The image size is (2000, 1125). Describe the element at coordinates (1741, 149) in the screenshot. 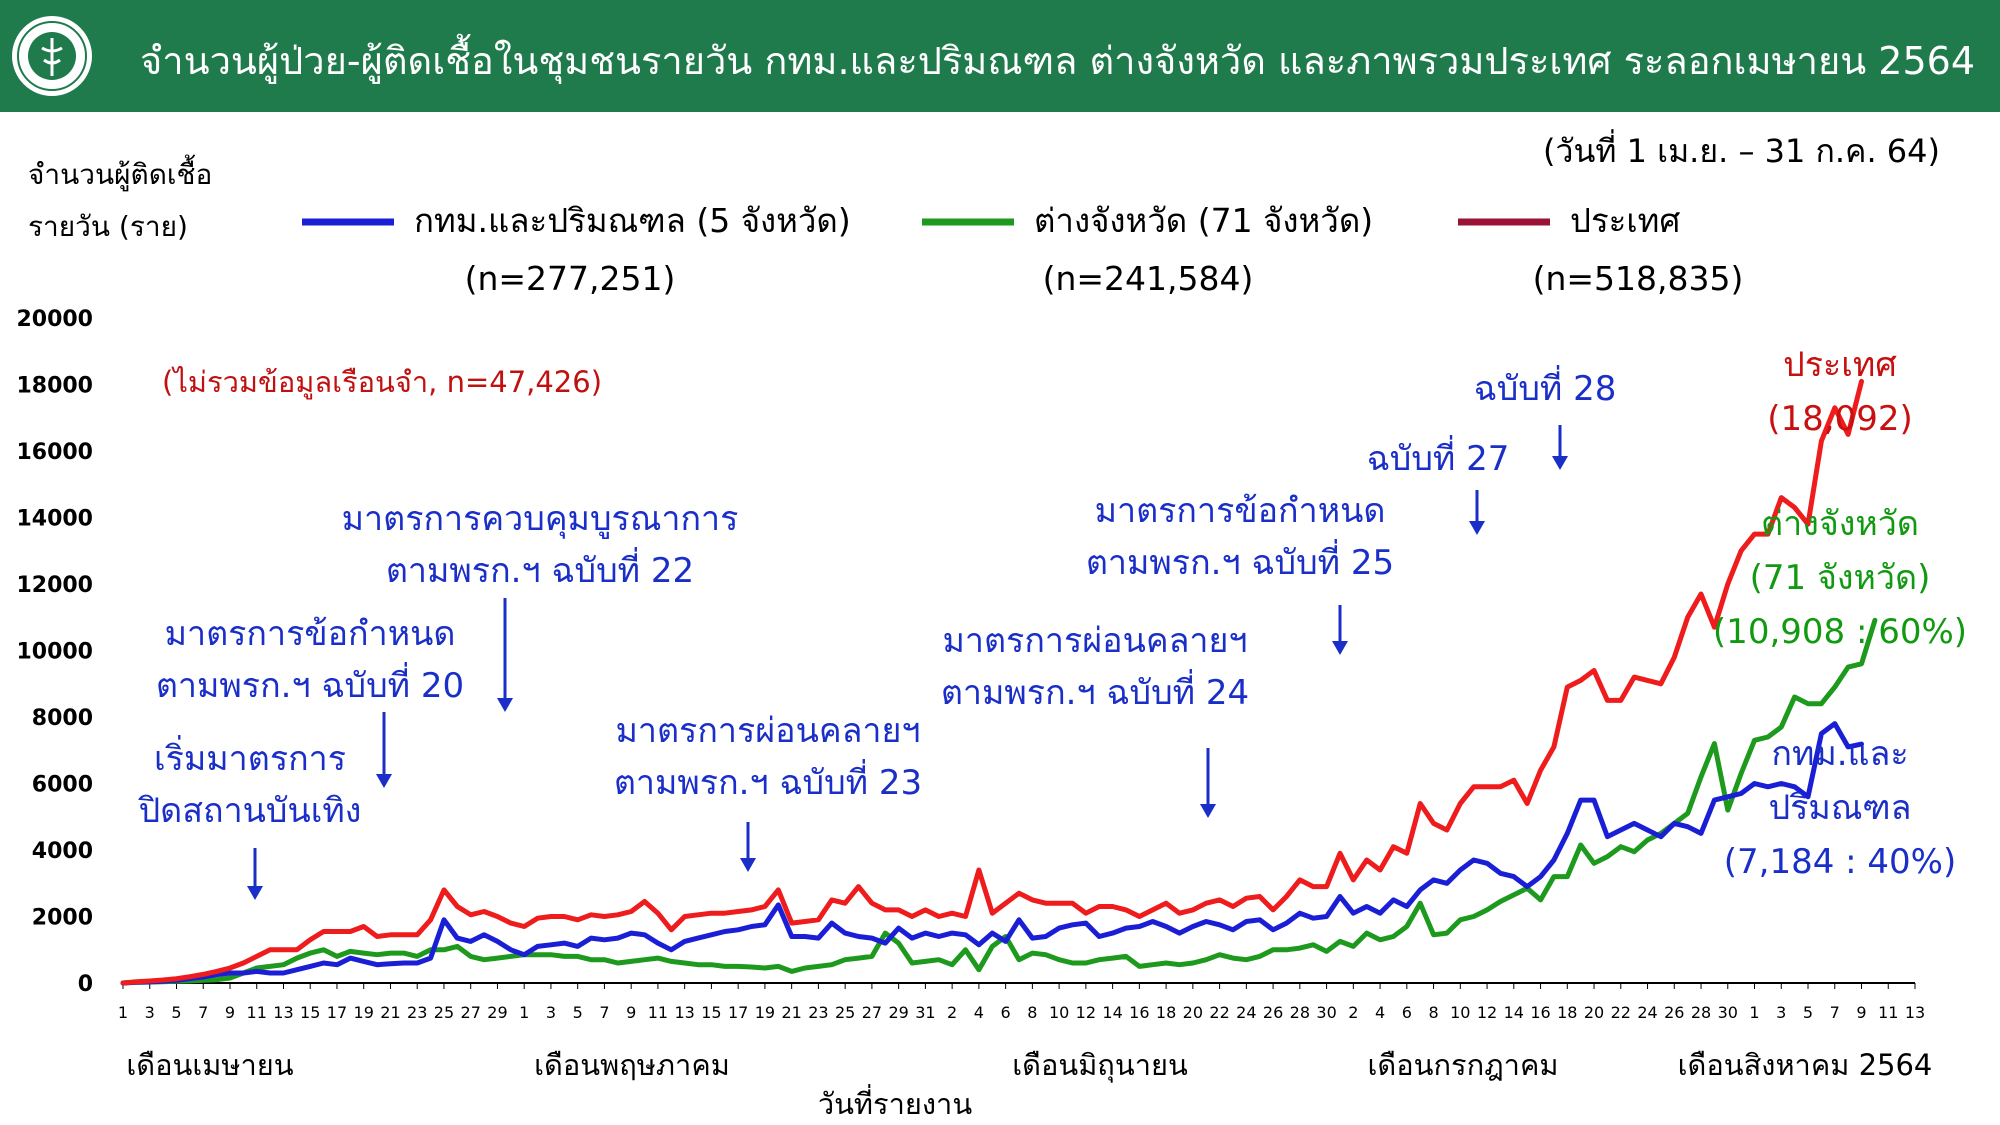

I see `date-range: (วันที่ 1 เม.ย. – 31 ก.ค. 64)` at that location.